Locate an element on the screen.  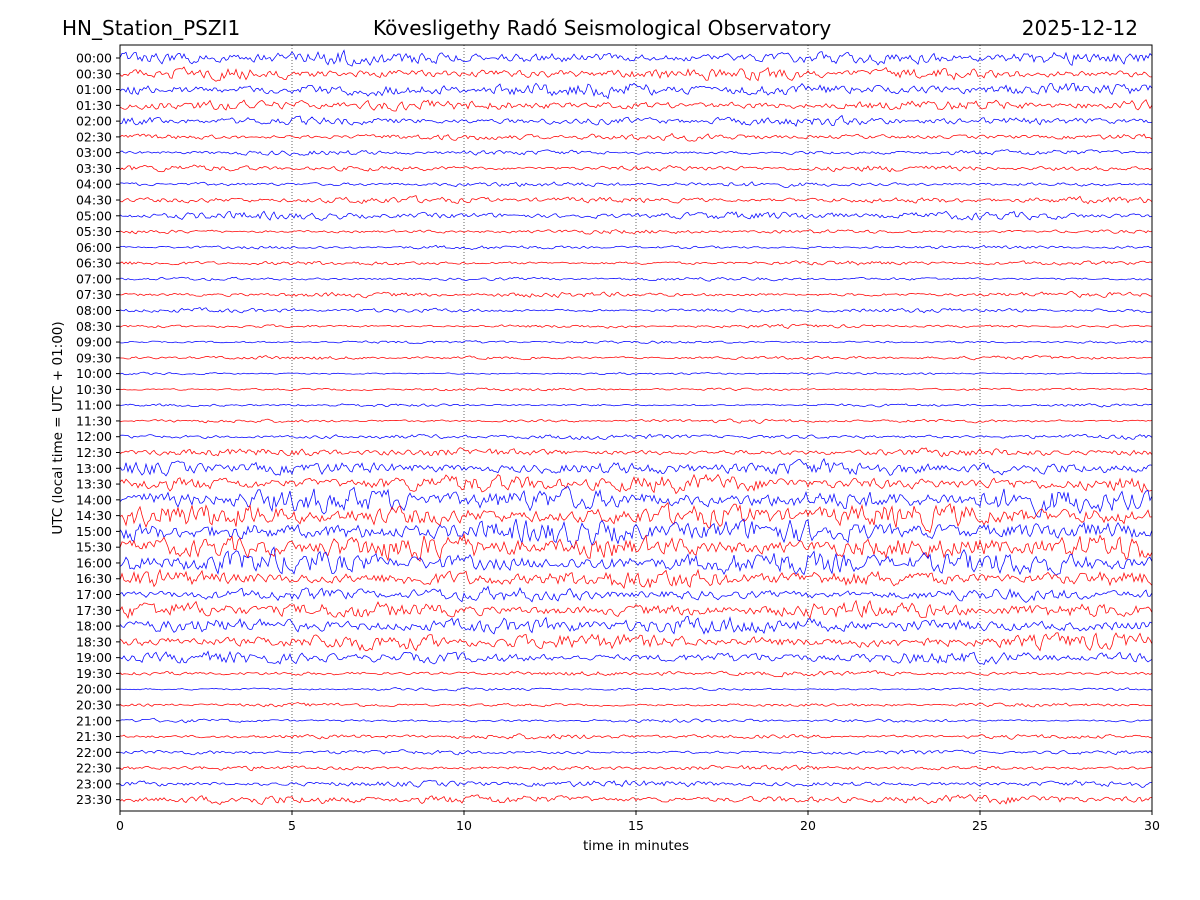
y-tick-label: 11:30 is located at coordinates (94, 420).